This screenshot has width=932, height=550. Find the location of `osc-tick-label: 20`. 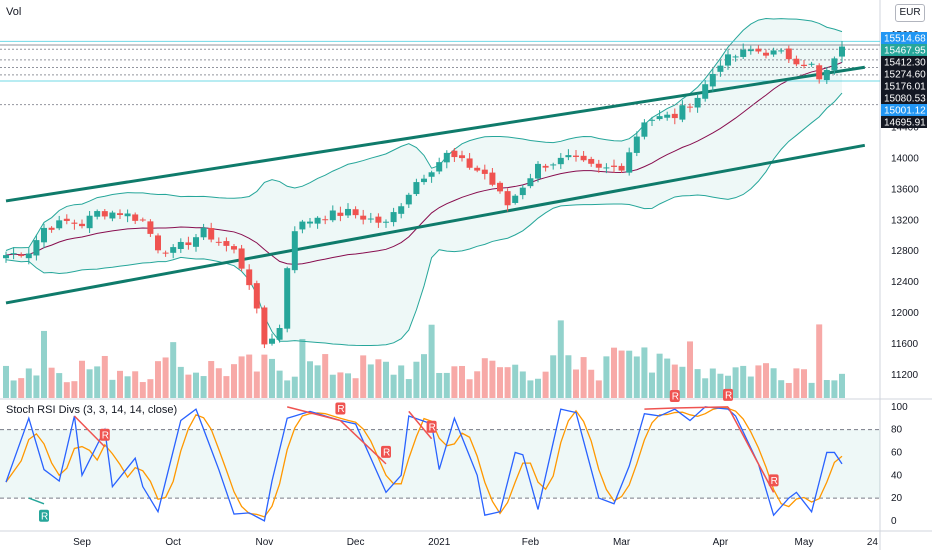

osc-tick-label: 20 is located at coordinates (897, 498).